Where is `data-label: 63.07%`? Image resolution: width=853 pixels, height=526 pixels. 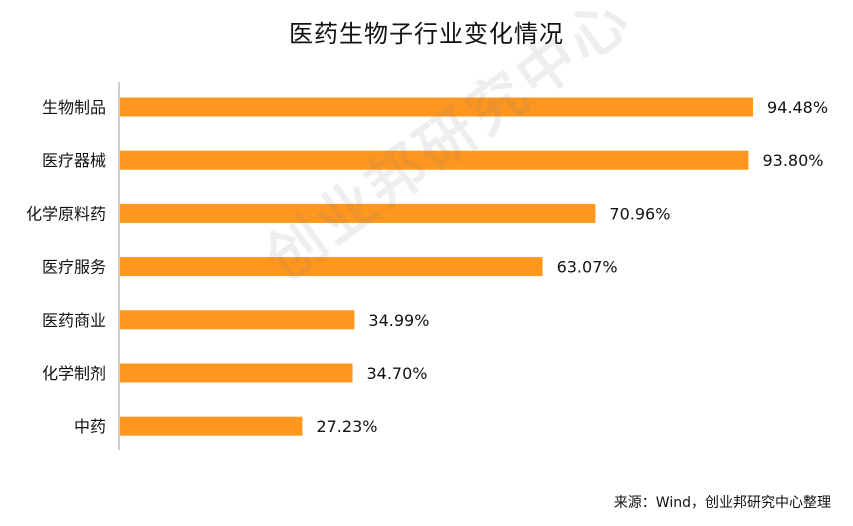
data-label: 63.07% is located at coordinates (587, 267).